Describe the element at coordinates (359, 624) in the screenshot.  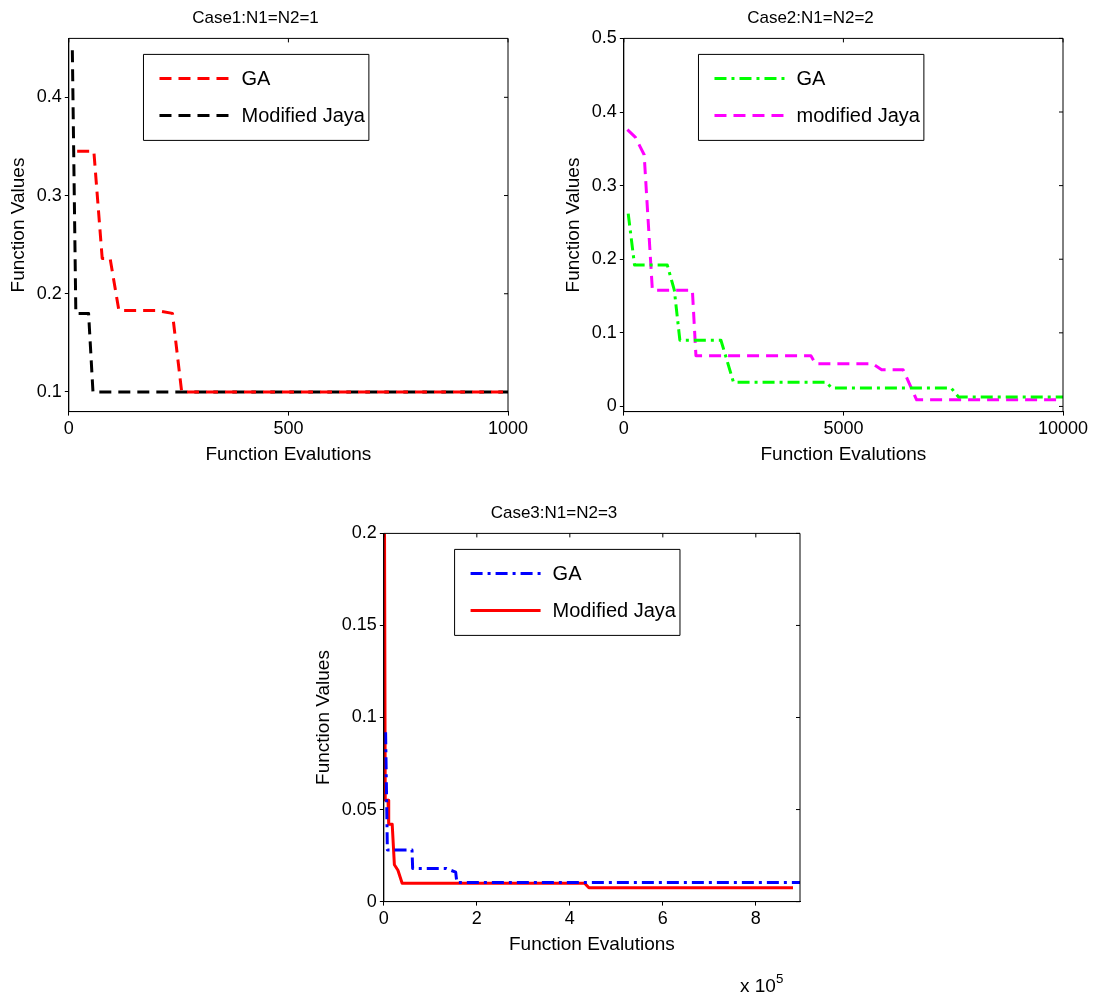
I see `y-tick-label: 0.15` at that location.